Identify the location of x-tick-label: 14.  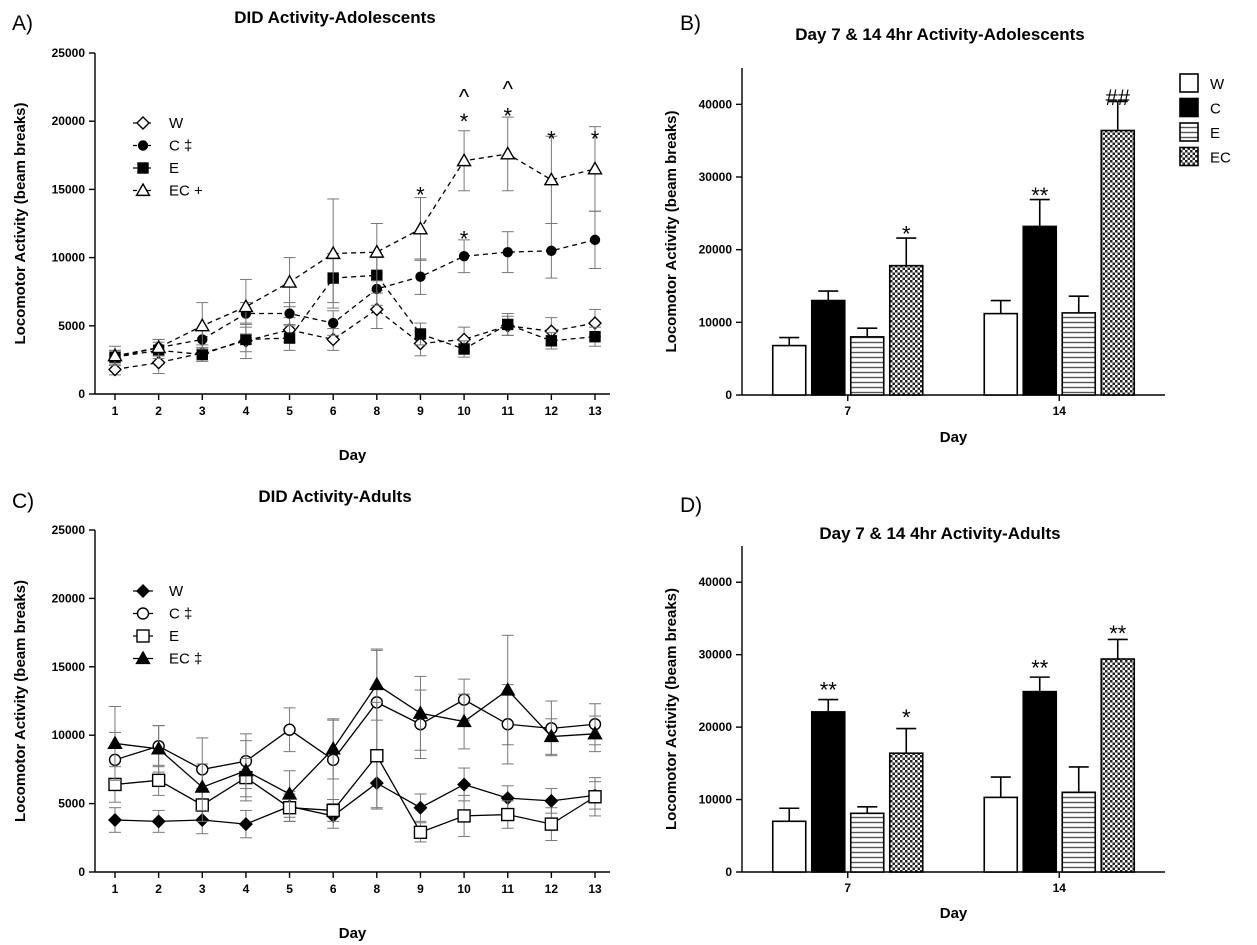
(1060, 411).